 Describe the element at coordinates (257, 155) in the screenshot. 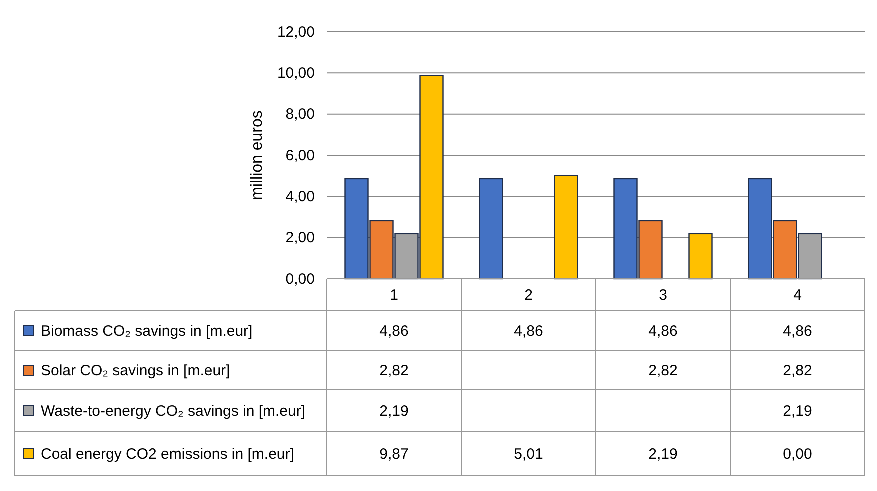

I see `y-axis-title: million euros` at that location.